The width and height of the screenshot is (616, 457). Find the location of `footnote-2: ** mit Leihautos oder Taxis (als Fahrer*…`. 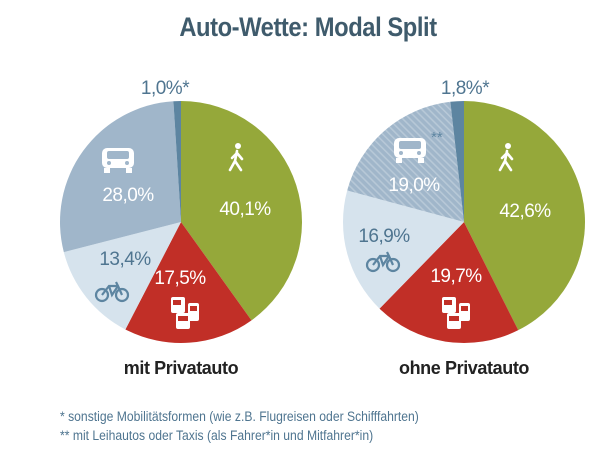

footnote-2: ** mit Leihautos oder Taxis (als Fahrer*… is located at coordinates (217, 435).